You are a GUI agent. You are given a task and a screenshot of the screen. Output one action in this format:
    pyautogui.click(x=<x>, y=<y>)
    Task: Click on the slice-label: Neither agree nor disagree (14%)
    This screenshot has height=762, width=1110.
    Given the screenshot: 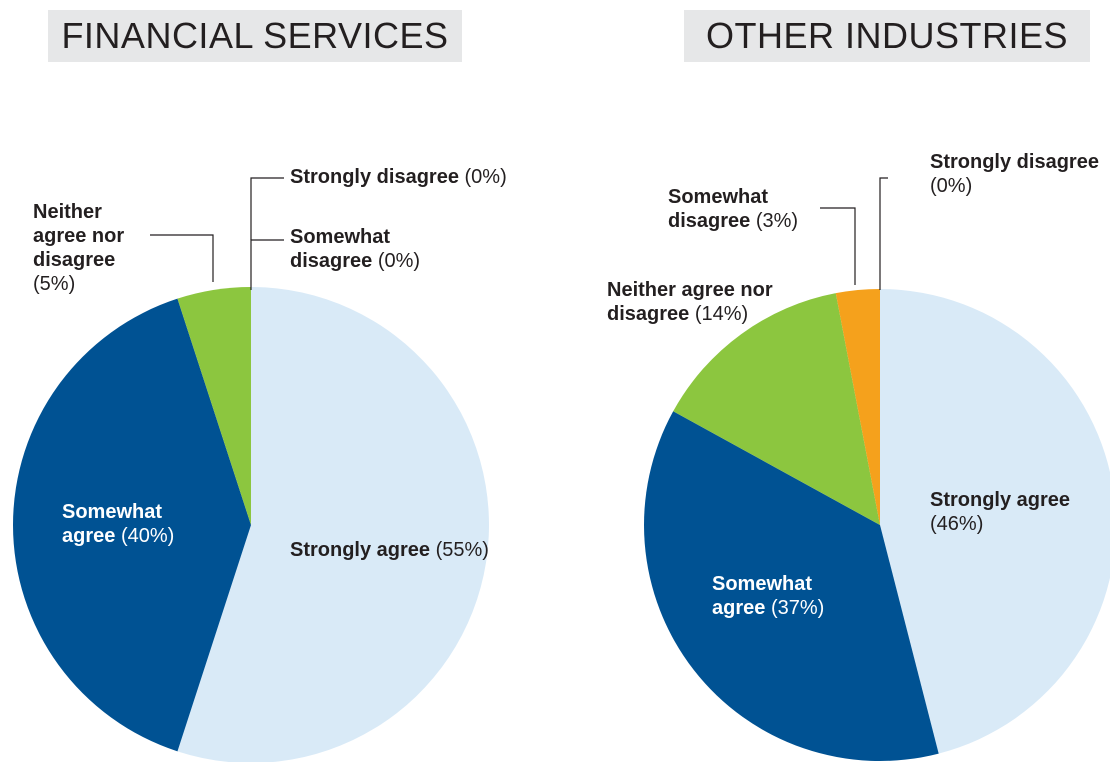 What is the action you would take?
    pyautogui.click(x=699, y=302)
    